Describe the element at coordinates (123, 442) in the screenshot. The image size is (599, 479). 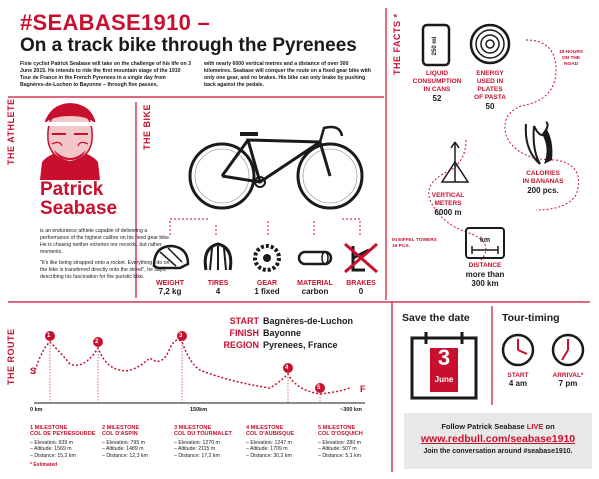
I see `milestone-elevation: – Elevation: 795 m` at that location.